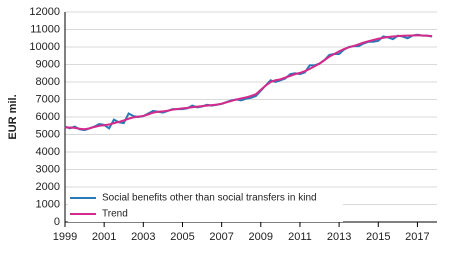 The image size is (454, 258). I want to click on y-tick-label: 6000, so click(48, 117).